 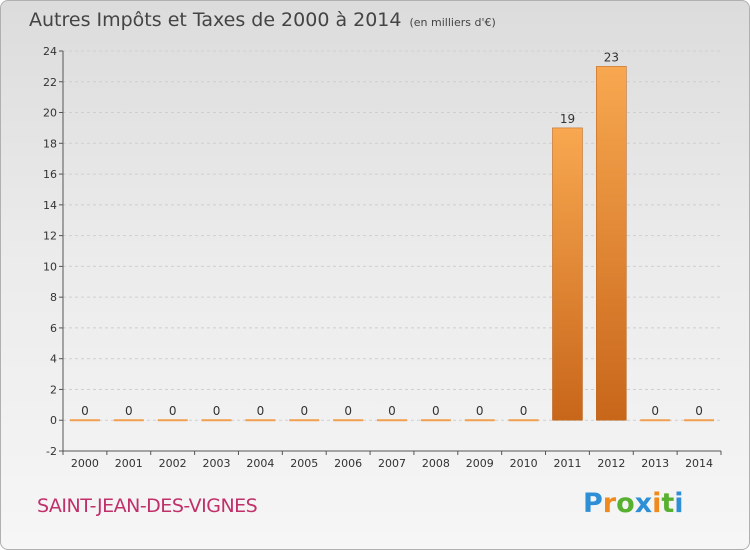 I want to click on data-label-2000: 0, so click(x=85, y=411).